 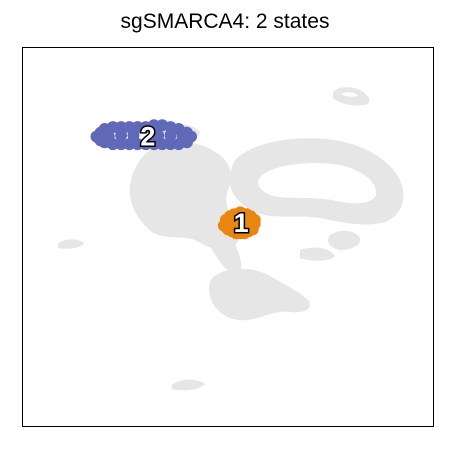 I want to click on chart-title: sgSMARCA4: 2 states, so click(x=225, y=21).